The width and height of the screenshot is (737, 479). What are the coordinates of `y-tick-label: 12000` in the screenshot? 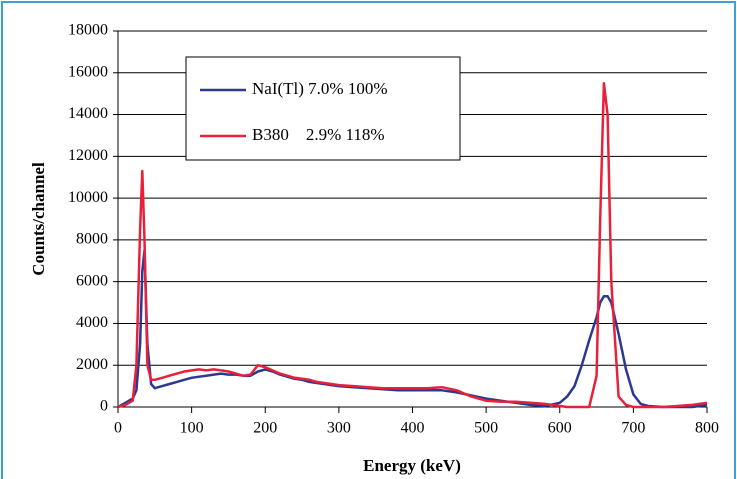 It's located at (88, 155).